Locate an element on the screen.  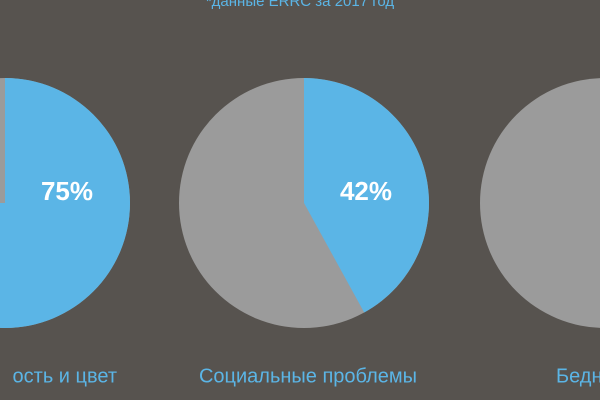
value-label: 42% is located at coordinates (366, 191).